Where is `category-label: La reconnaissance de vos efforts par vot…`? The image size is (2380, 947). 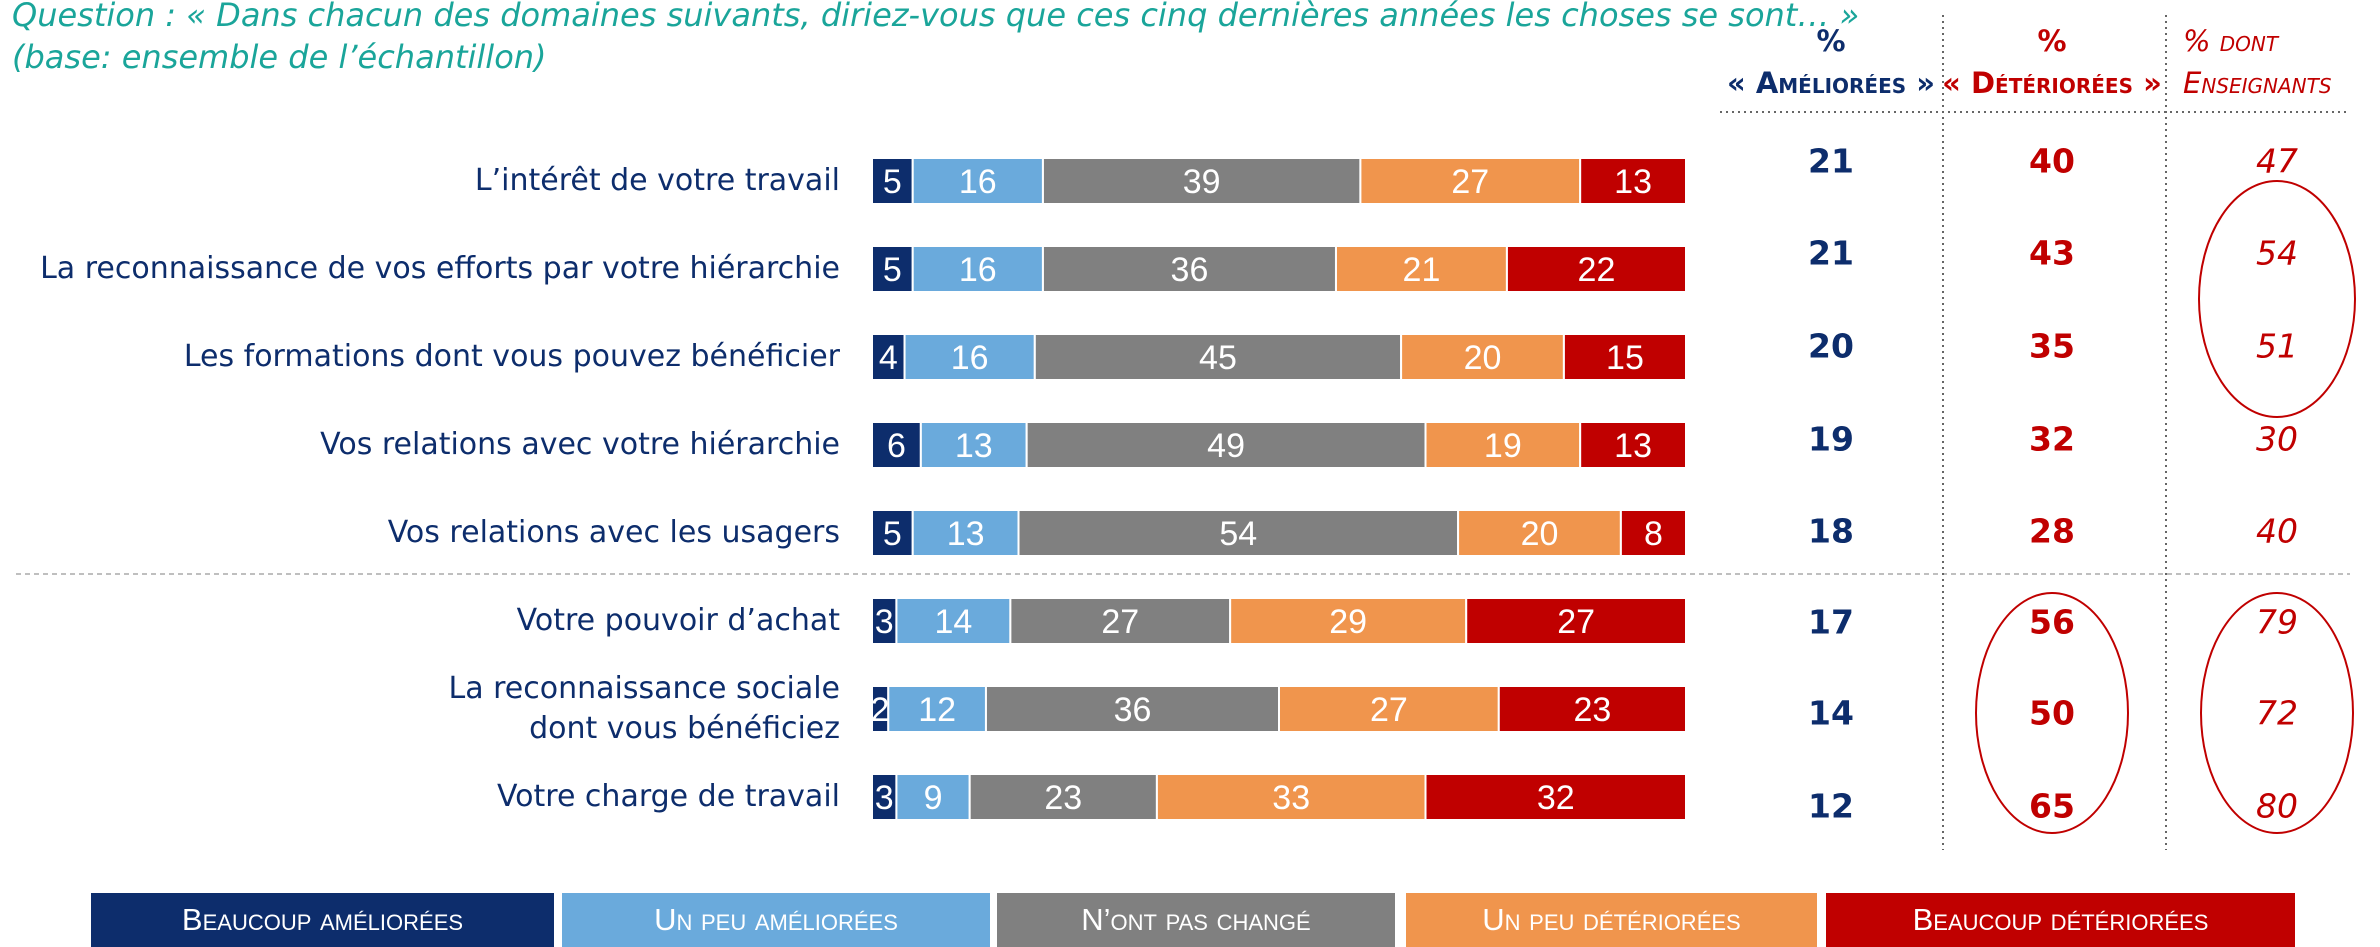
category-label: La reconnaissance de vos efforts par vot… is located at coordinates (440, 268).